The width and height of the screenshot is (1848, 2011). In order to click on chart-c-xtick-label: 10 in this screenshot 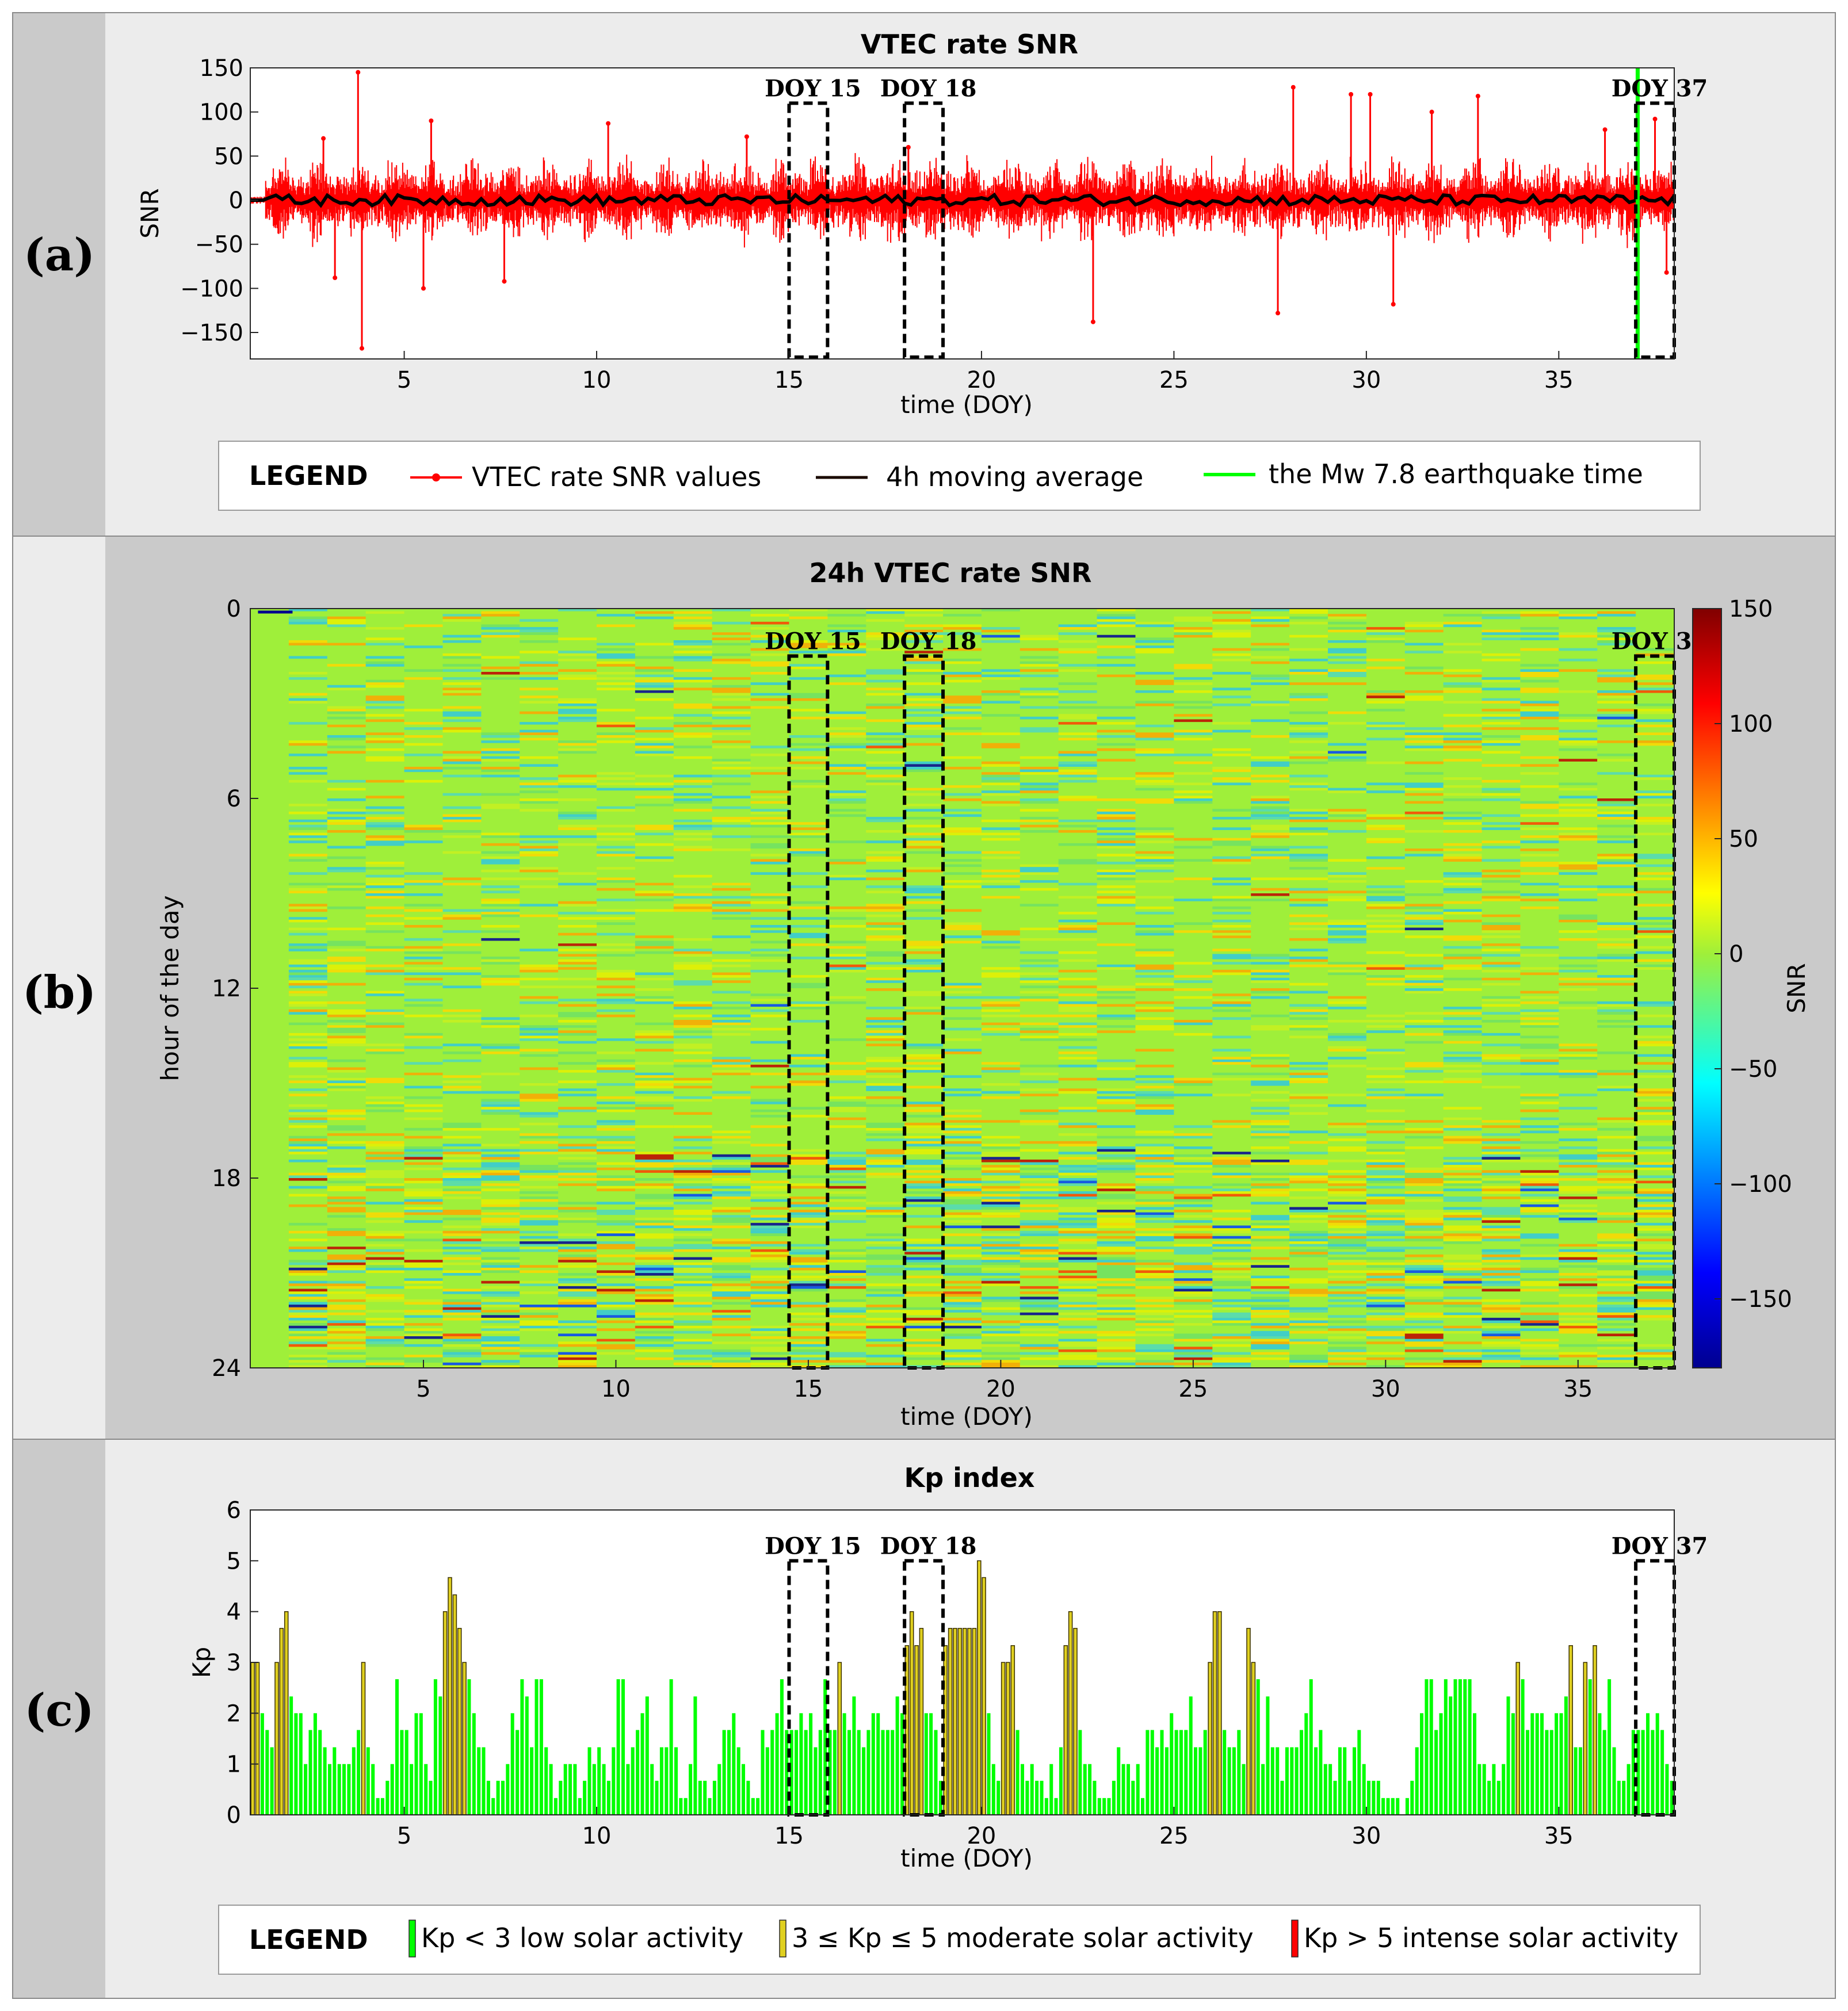, I will do `click(597, 1836)`.